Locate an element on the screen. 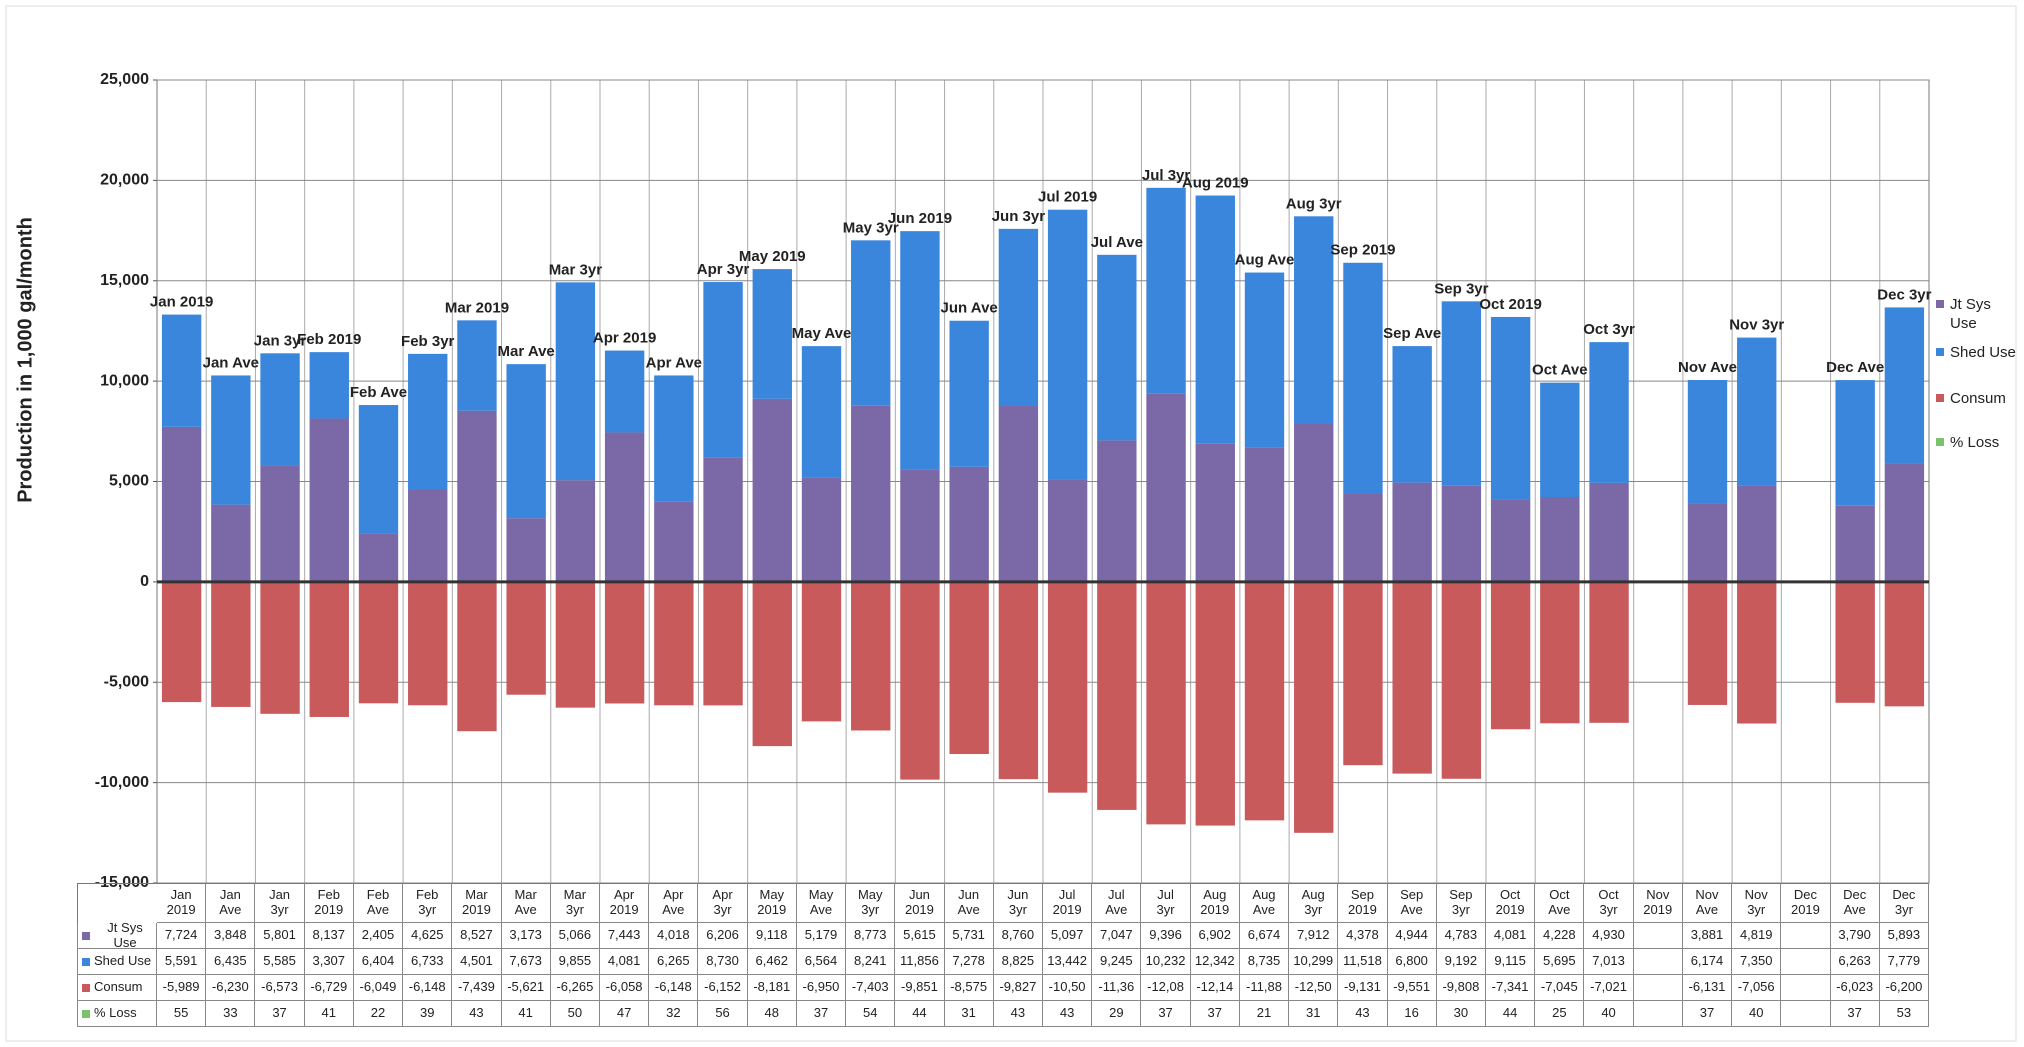 The image size is (2024, 1047). table-header-cell: May 2019 is located at coordinates (772, 903).